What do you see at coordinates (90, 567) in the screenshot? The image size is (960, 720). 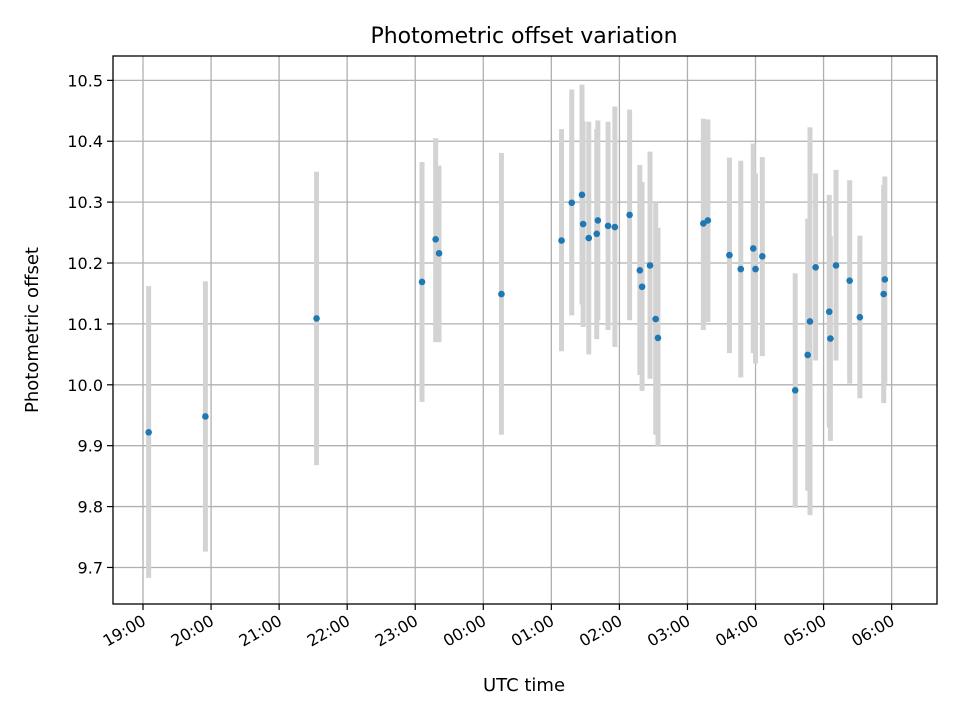 I see `y-tick-label: 9.7` at bounding box center [90, 567].